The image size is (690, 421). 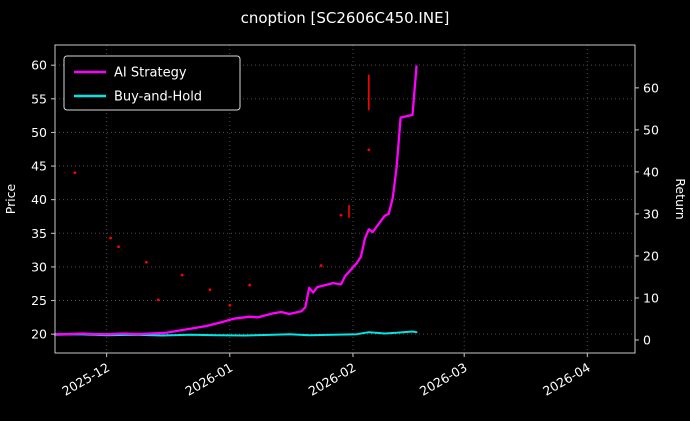 I want to click on svg-text: 25, so click(x=39, y=300).